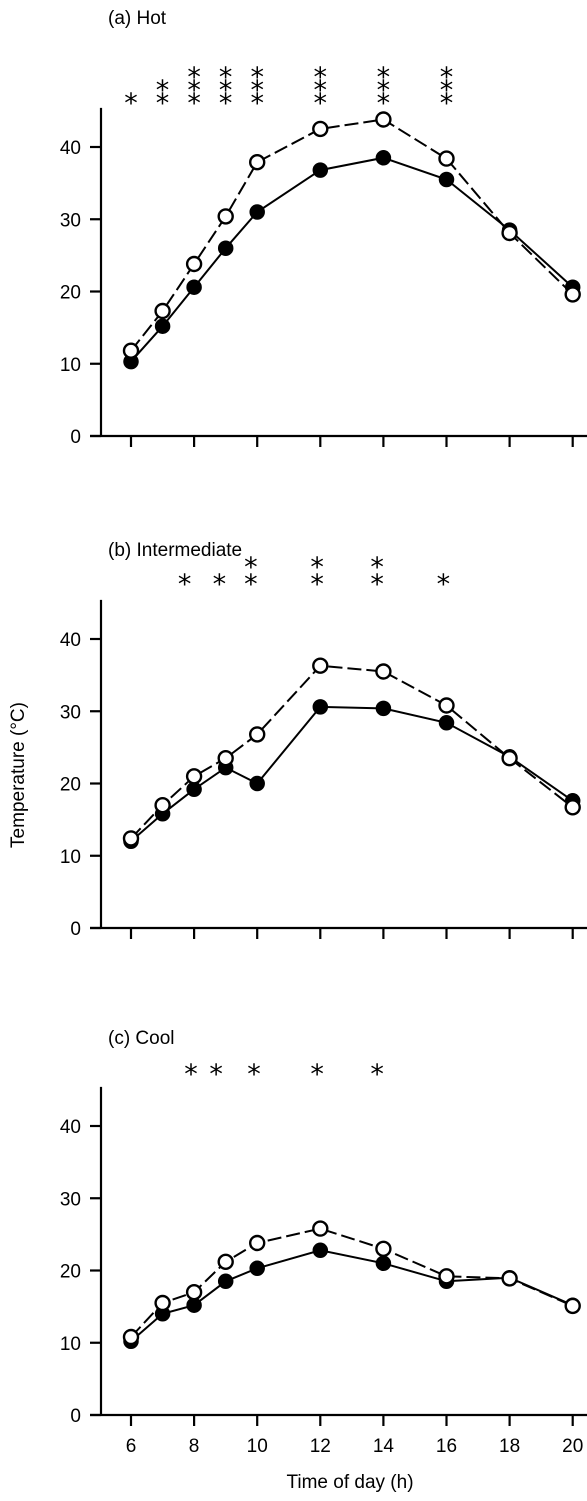  What do you see at coordinates (131, 1446) in the screenshot?
I see `x-tick-label: 6` at bounding box center [131, 1446].